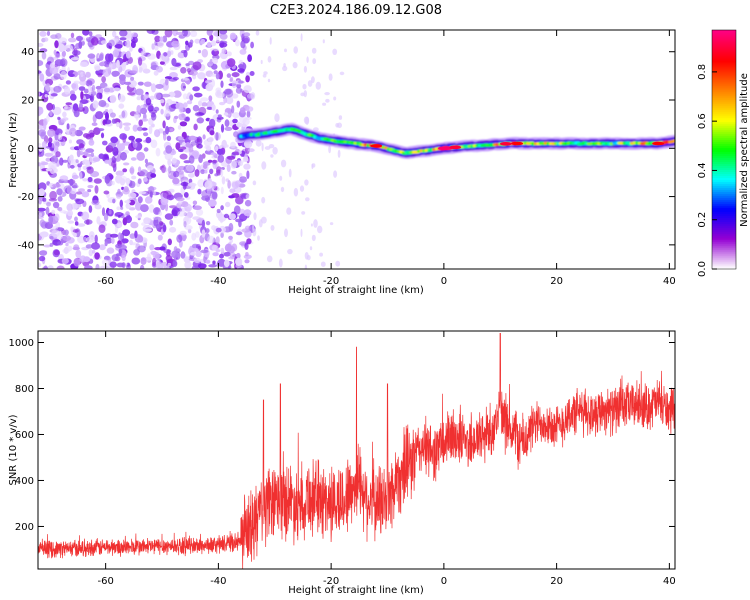 Image resolution: width=750 pixels, height=600 pixels. Describe the element at coordinates (27, 101) in the screenshot. I see `heatmap-ytick-label: 20` at that location.